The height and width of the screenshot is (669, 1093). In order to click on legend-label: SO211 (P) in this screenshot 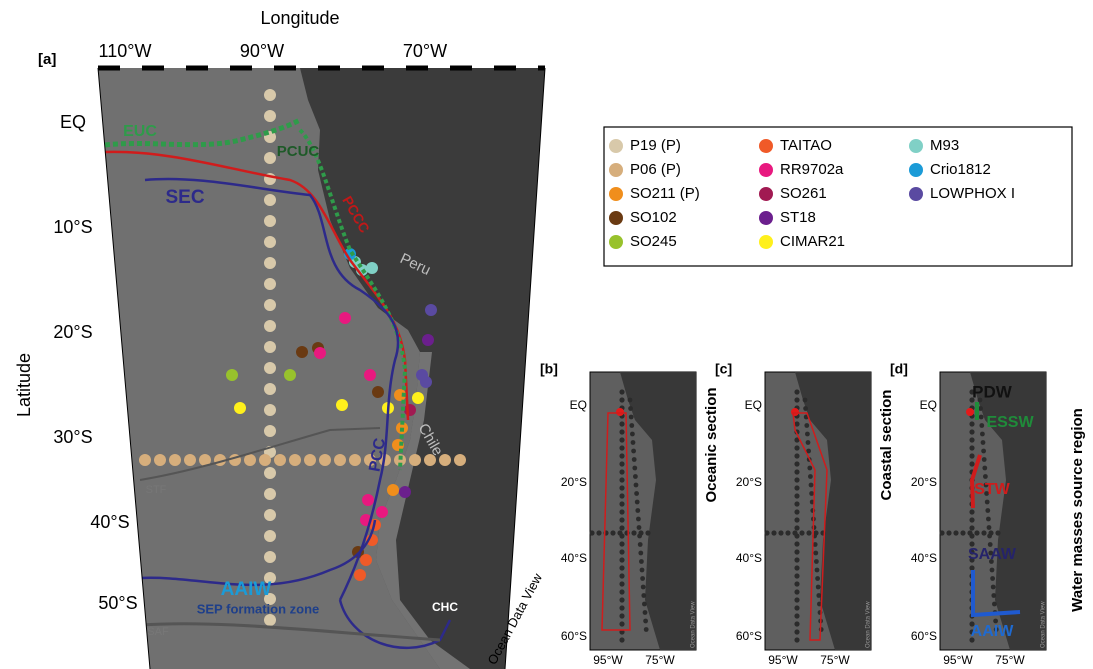, I will do `click(665, 193)`.